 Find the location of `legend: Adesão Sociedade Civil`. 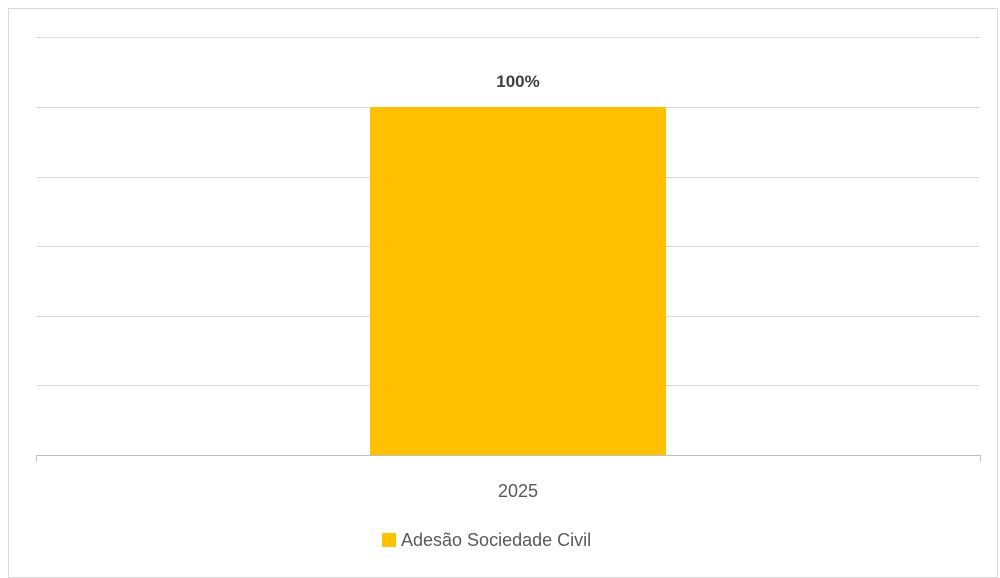

legend: Adesão Sociedade Civil is located at coordinates (486, 540).